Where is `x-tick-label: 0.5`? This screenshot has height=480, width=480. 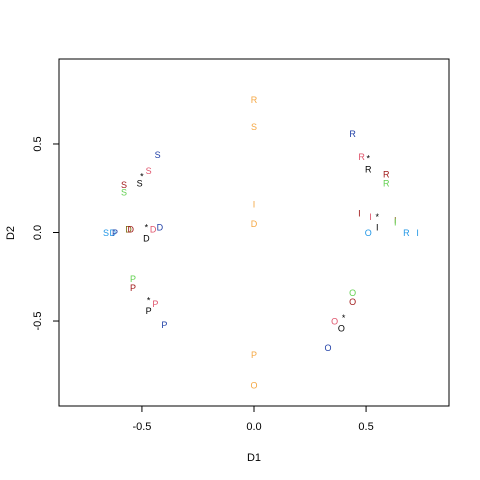
x-tick-label: 0.5 is located at coordinates (365, 427).